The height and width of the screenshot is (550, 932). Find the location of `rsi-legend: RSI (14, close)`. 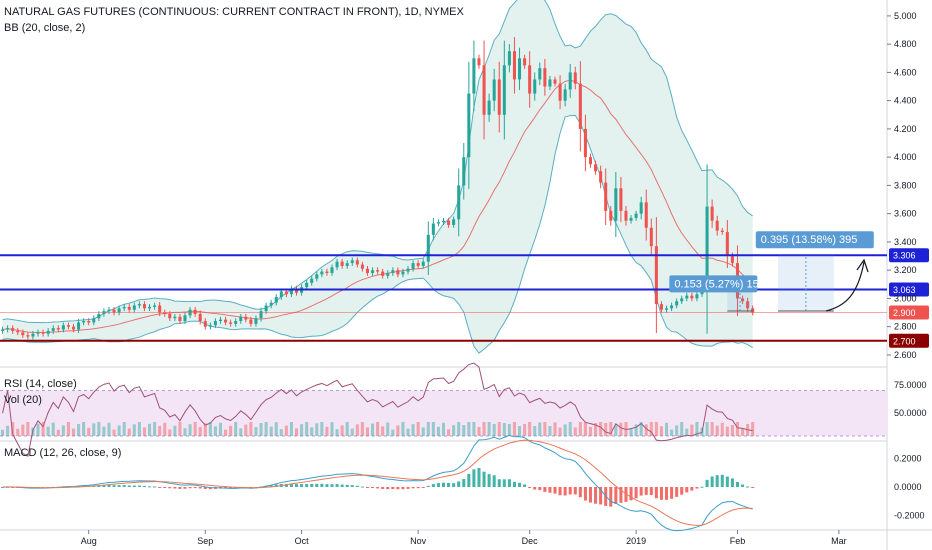

rsi-legend: RSI (14, close) is located at coordinates (40, 384).